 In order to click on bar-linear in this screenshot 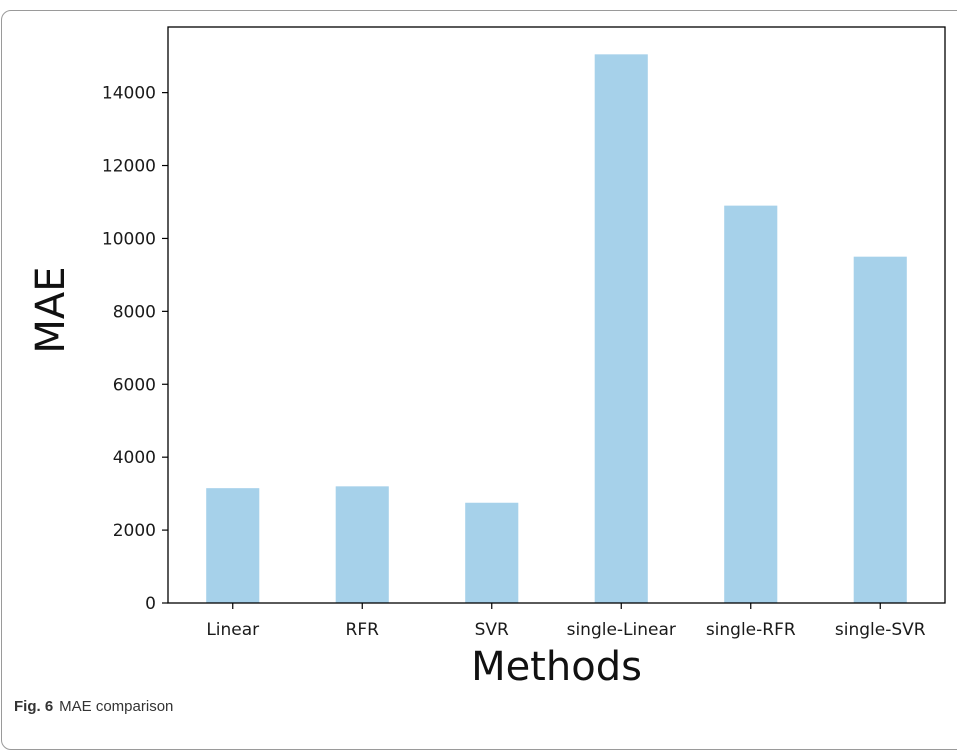, I will do `click(232, 545)`.